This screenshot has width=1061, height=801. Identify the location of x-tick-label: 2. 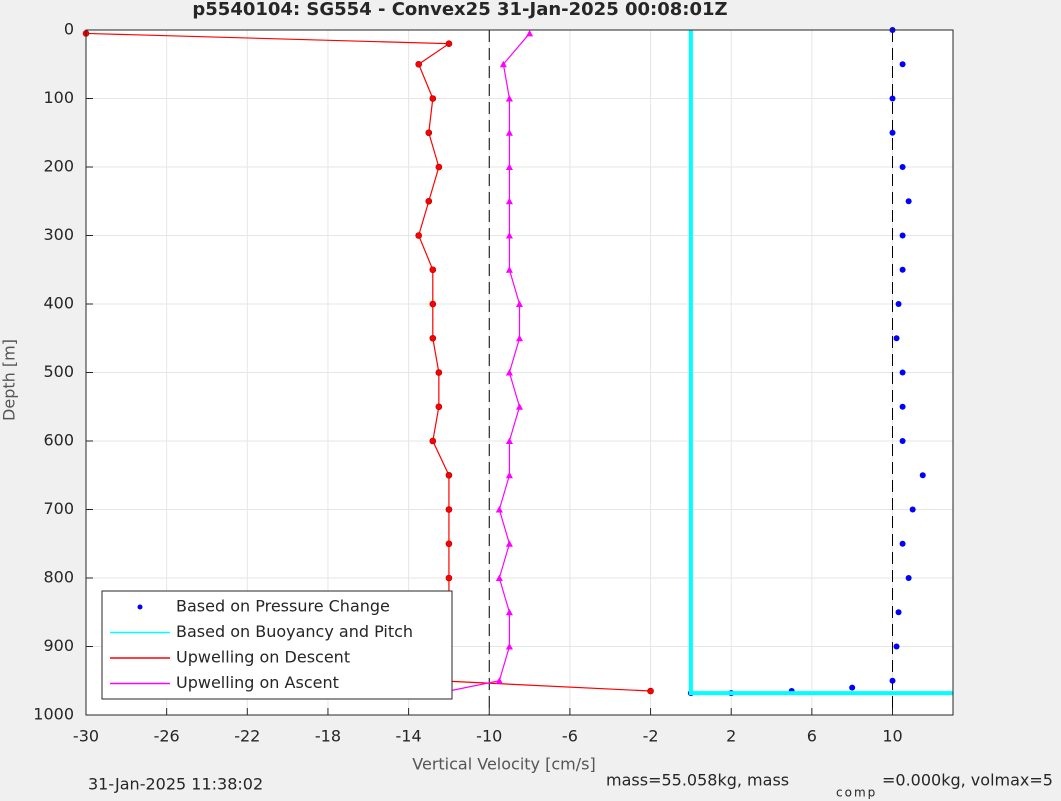
(731, 736).